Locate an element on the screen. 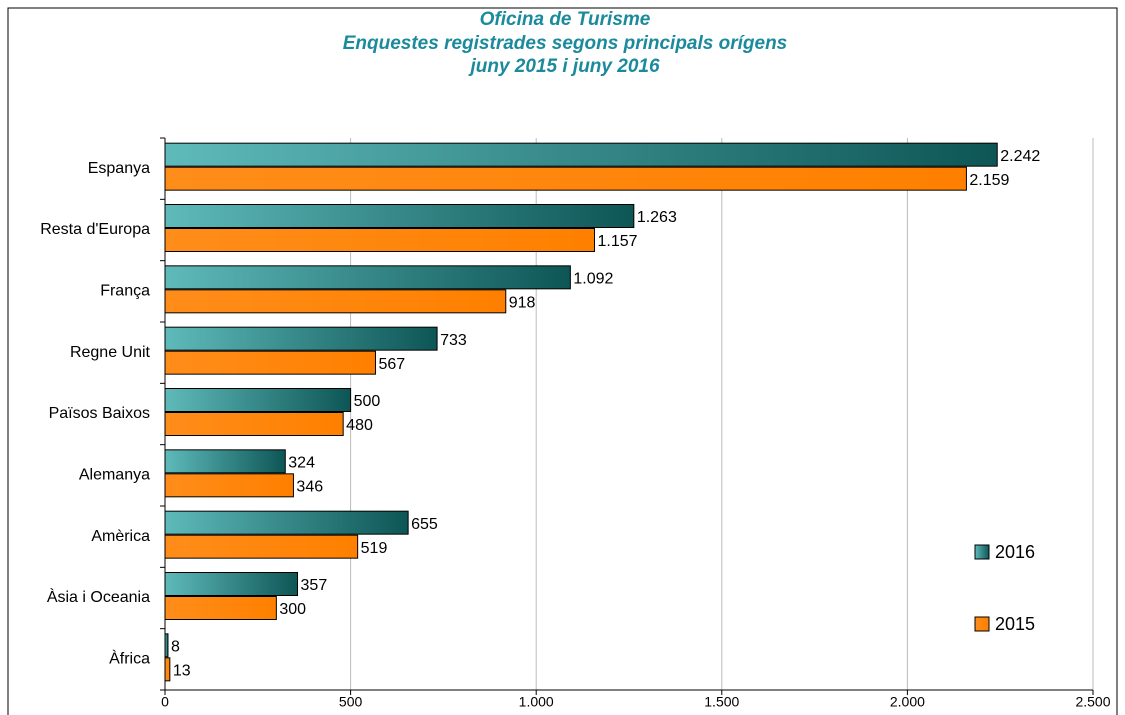 This screenshot has width=1125, height=715. y-tick-label: Àfrica is located at coordinates (129, 658).